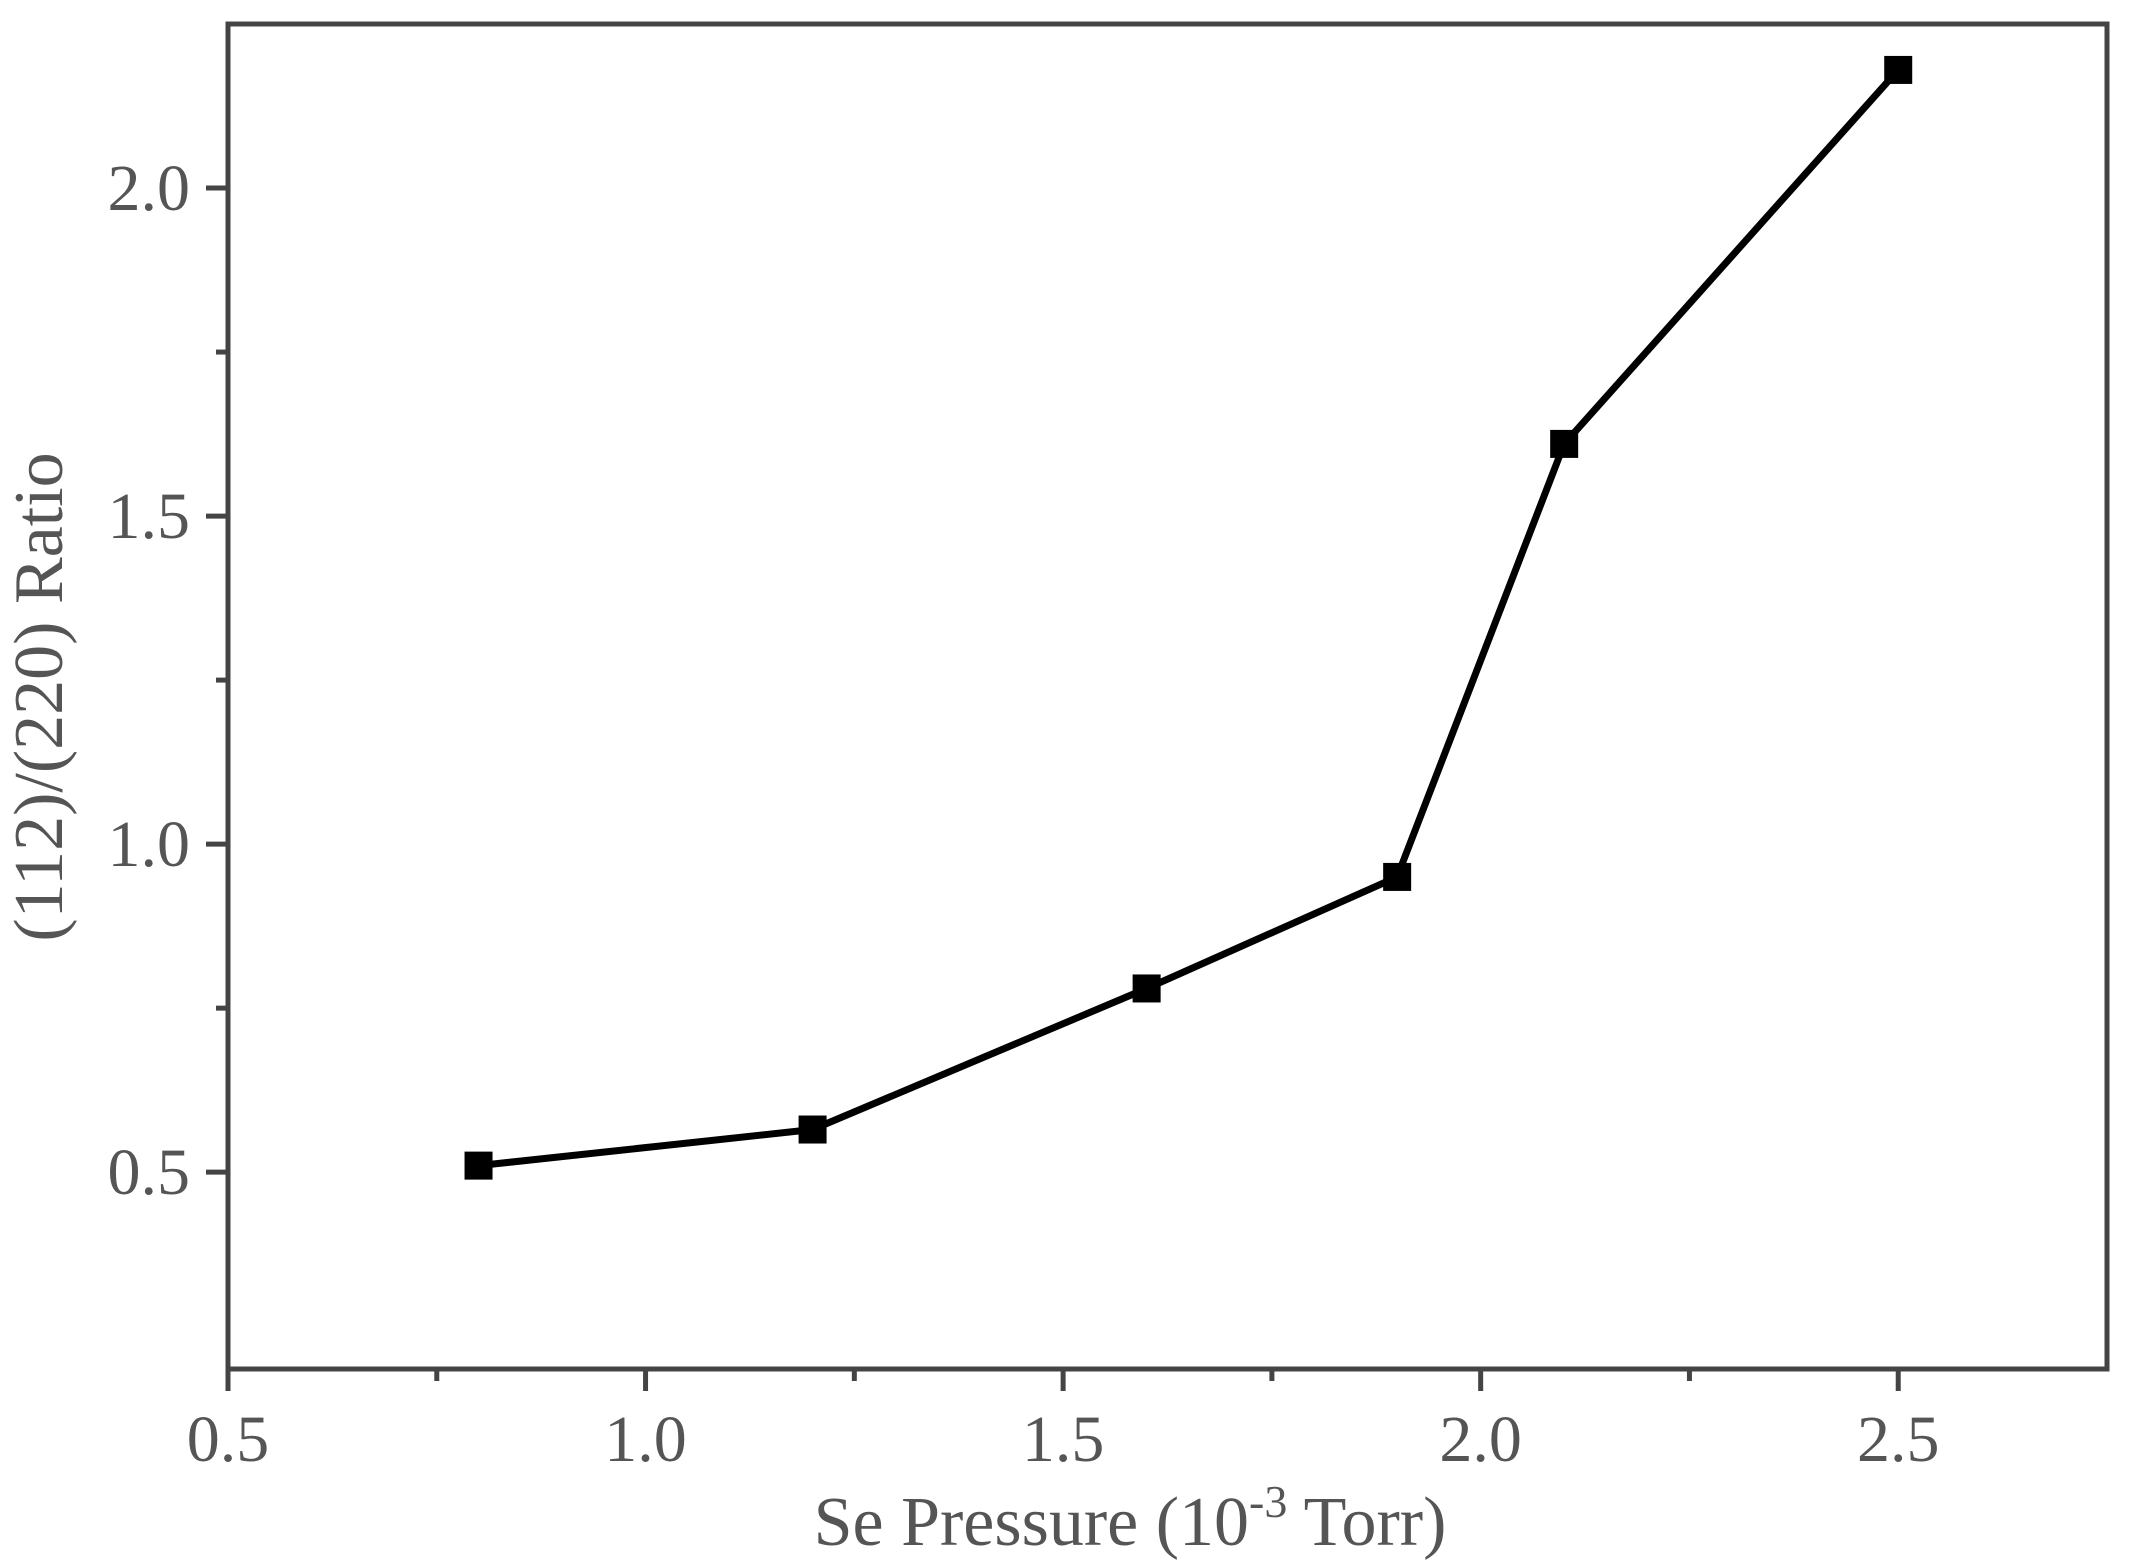  Describe the element at coordinates (149, 516) in the screenshot. I see `y-tick-label: 1.5` at that location.